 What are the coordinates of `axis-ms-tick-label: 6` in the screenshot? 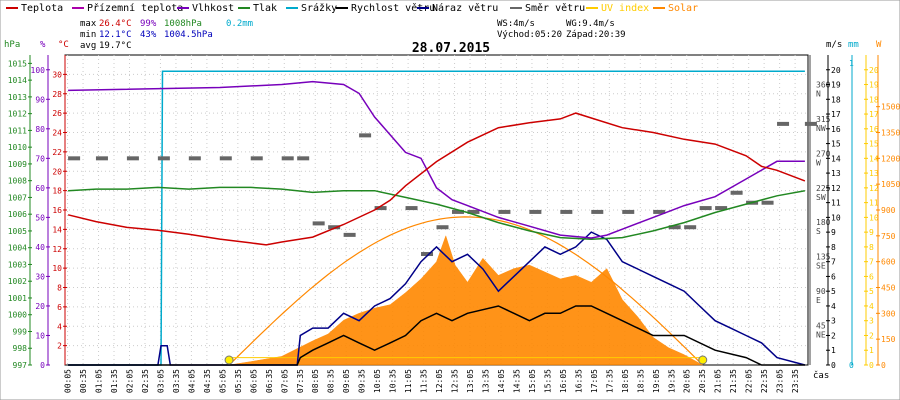 It's located at (833, 276).